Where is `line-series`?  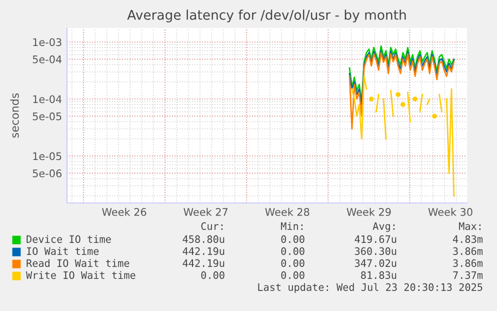 line-series is located at coordinates (401, 91).